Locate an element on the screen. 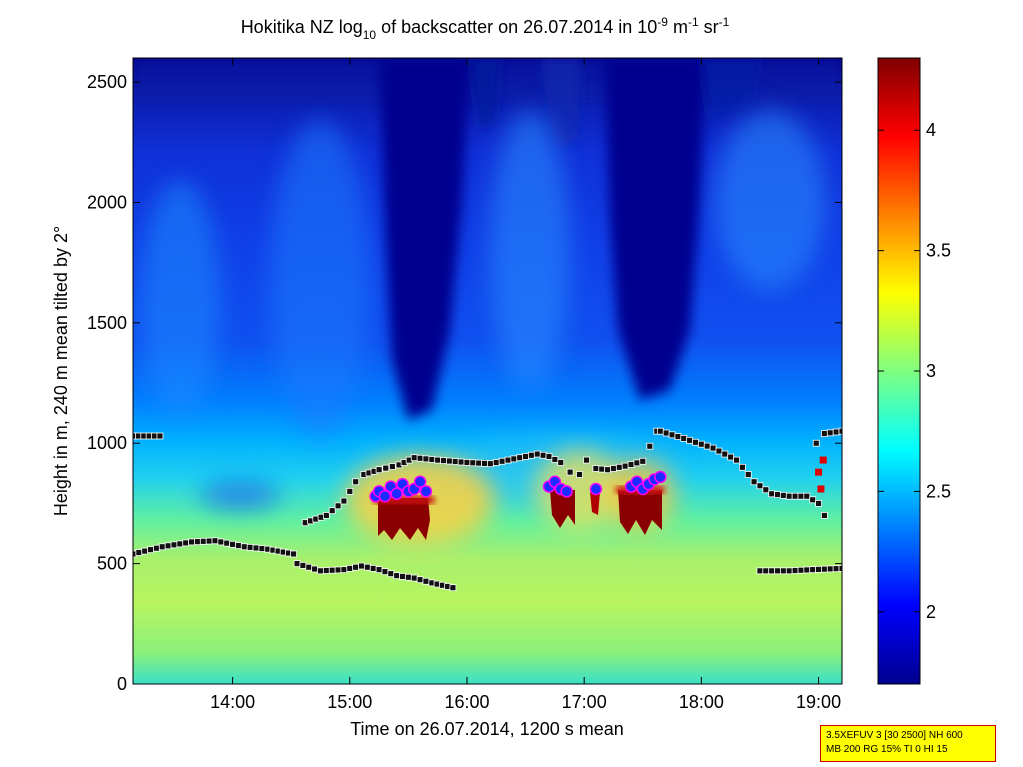 Image resolution: width=1023 pixels, height=767 pixels. x-tick-label: 14:00 is located at coordinates (232, 702).